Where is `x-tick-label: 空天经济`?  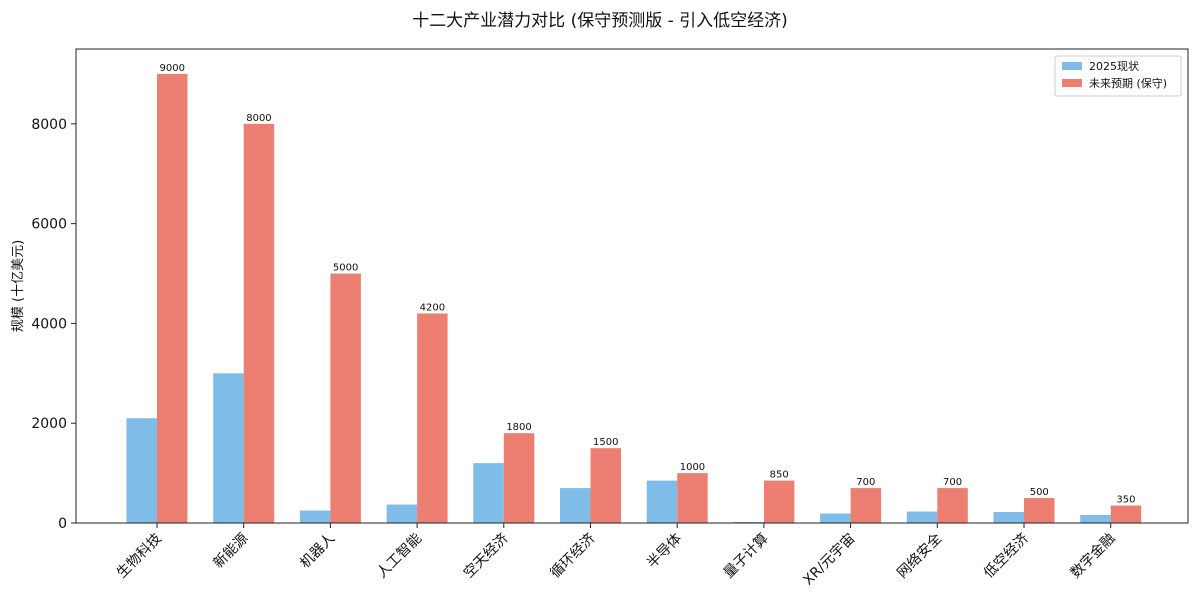 x-tick-label: 空天经济 is located at coordinates (486, 556).